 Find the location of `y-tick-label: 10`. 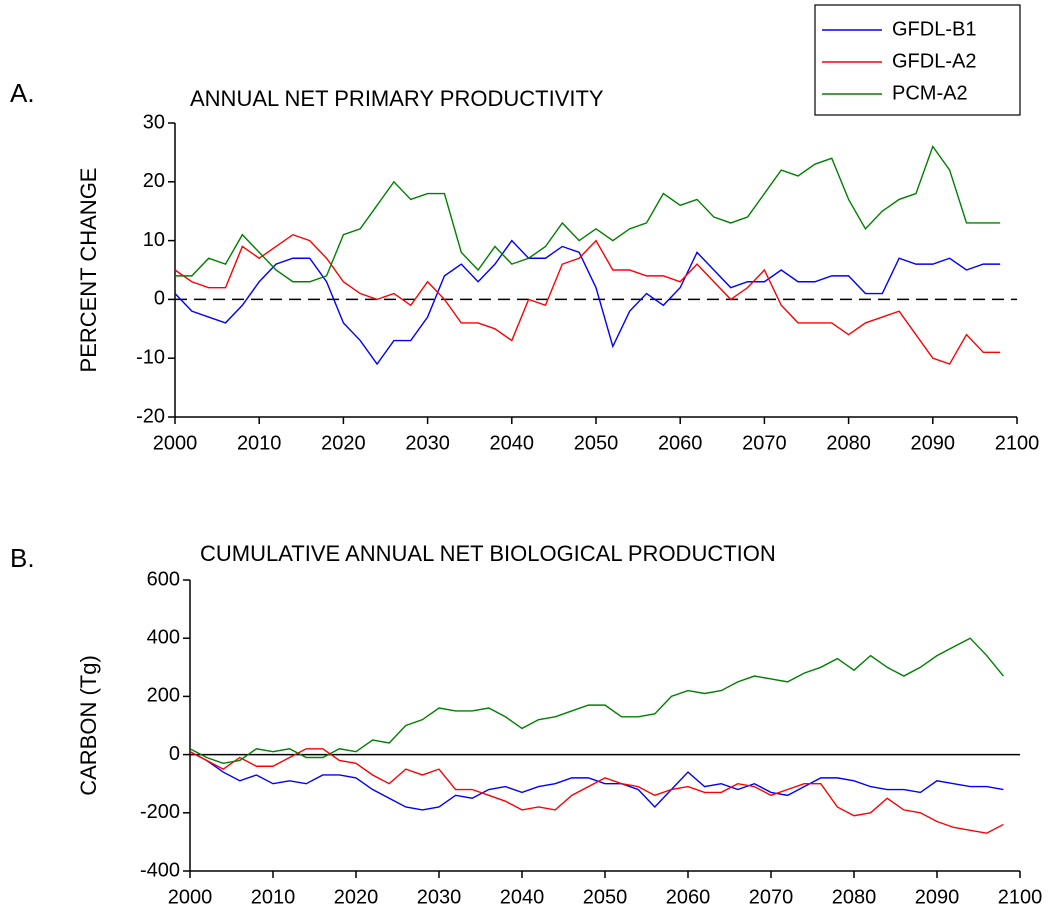

y-tick-label: 10 is located at coordinates (154, 240).